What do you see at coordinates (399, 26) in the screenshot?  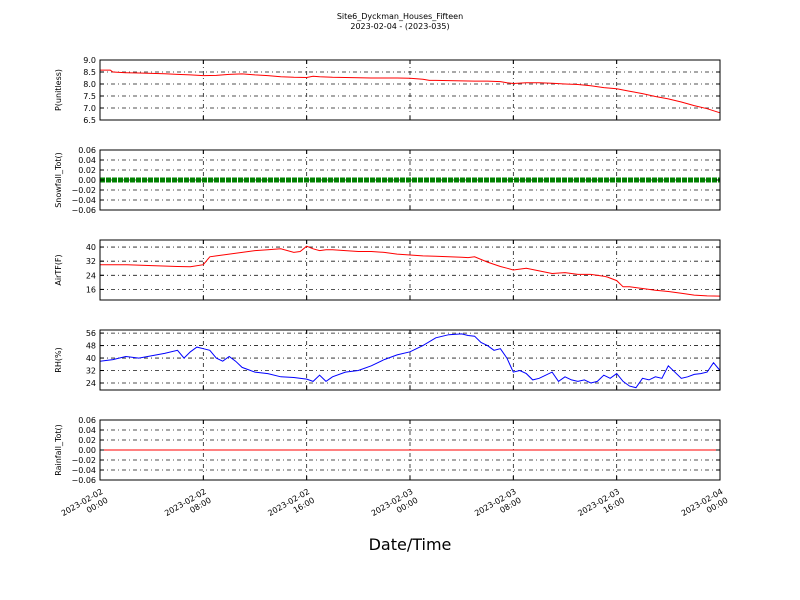 I see `chart-subtitle: 2023-02-04 - (2023-035)` at bounding box center [399, 26].